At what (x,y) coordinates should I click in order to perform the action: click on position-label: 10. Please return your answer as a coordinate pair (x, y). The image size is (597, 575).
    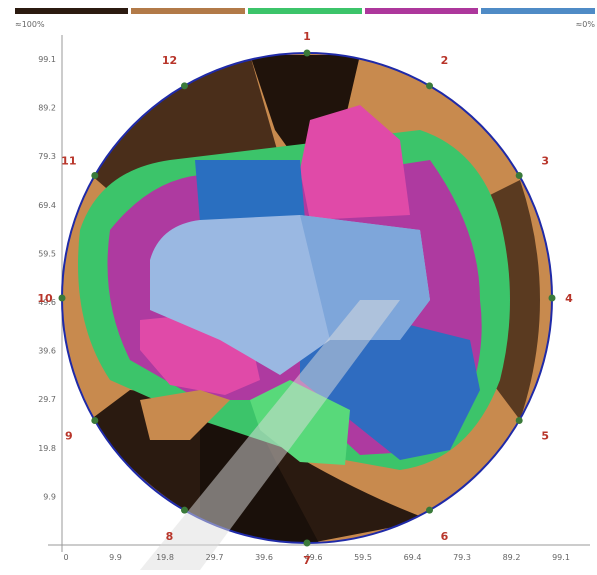
    Looking at the image, I should click on (45, 298).